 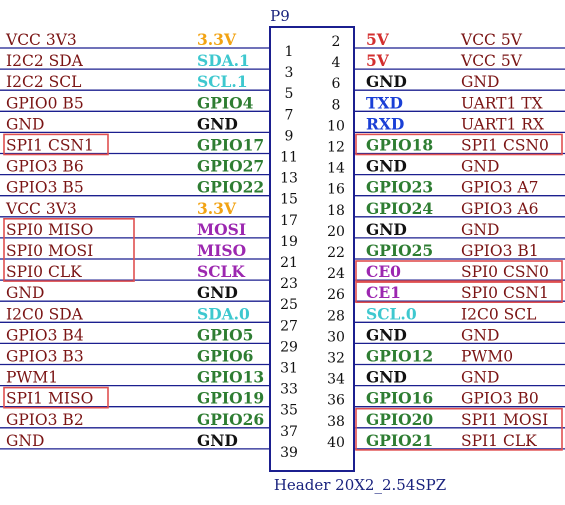 I want to click on left-signal-label: GPIO3 B3, so click(x=45, y=357).